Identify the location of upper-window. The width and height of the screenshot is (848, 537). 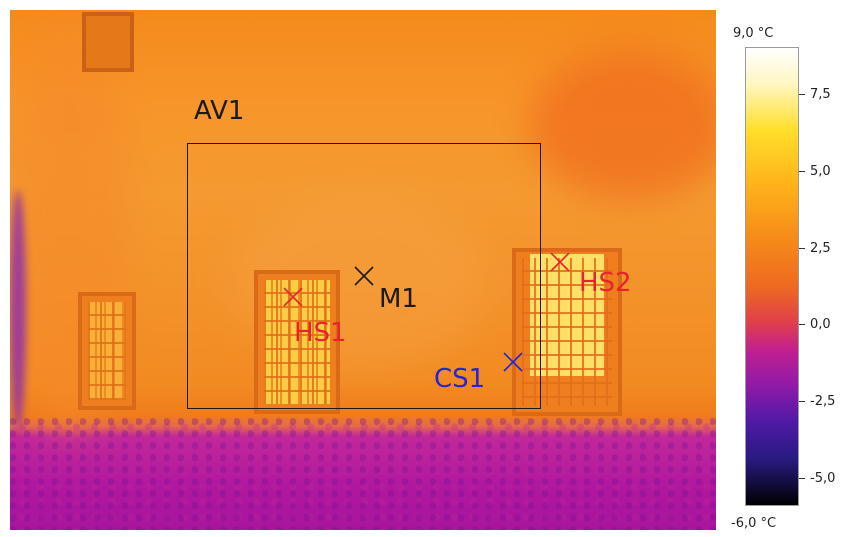
(108, 42).